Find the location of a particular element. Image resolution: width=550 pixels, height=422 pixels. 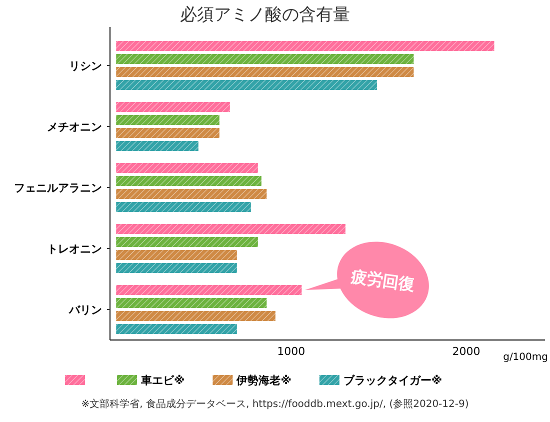

x-tick-label: 2000 is located at coordinates (466, 351).